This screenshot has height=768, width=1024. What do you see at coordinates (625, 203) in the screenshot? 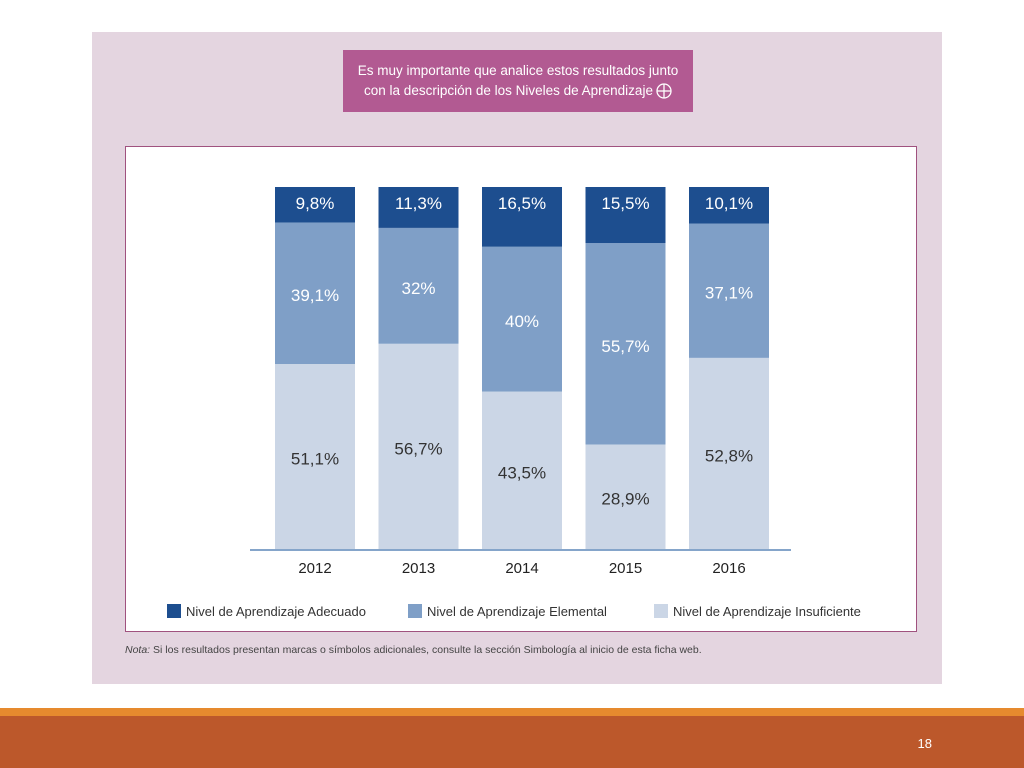
I see `data-label: 15,5%` at bounding box center [625, 203].